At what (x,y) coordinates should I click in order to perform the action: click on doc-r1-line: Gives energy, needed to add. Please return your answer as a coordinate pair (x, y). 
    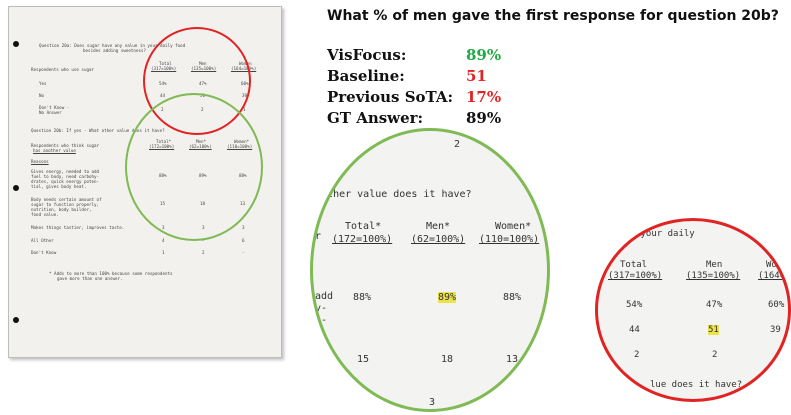
    Looking at the image, I should click on (65, 171).